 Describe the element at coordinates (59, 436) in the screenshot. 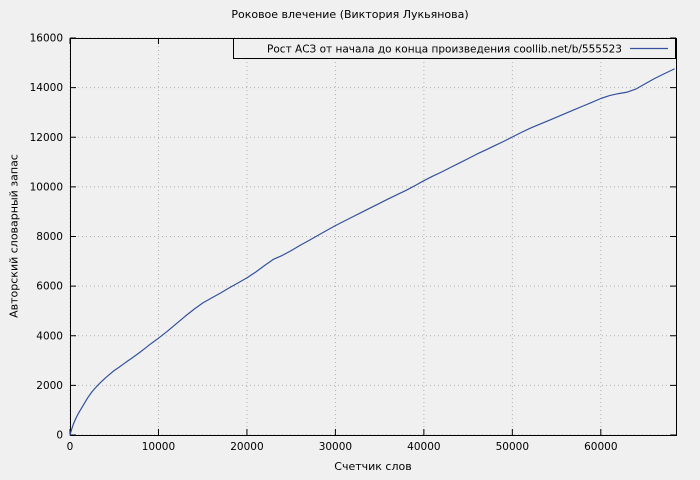

I see `y-tick-label: 0` at that location.